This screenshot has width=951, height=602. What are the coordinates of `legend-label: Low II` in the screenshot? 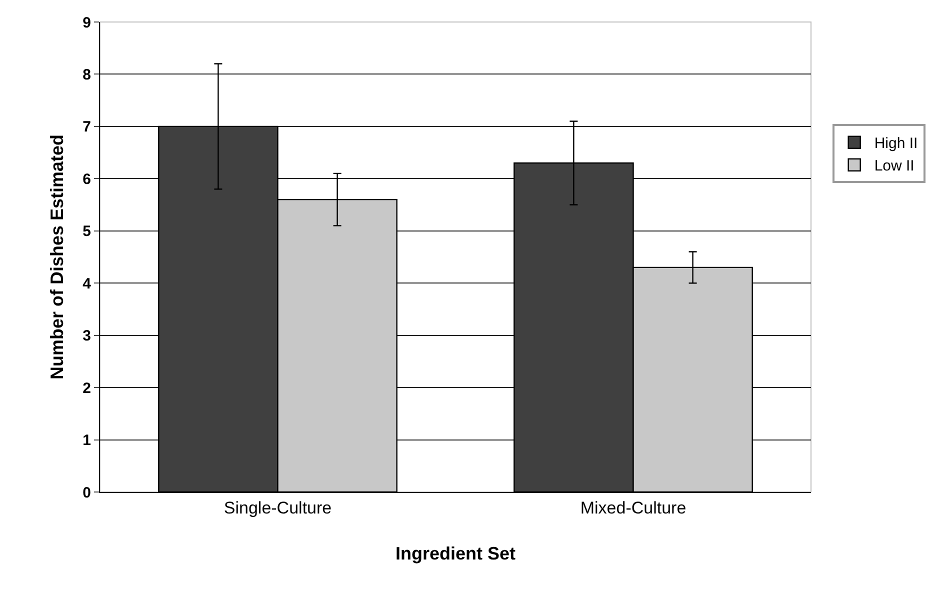 It's located at (894, 166).